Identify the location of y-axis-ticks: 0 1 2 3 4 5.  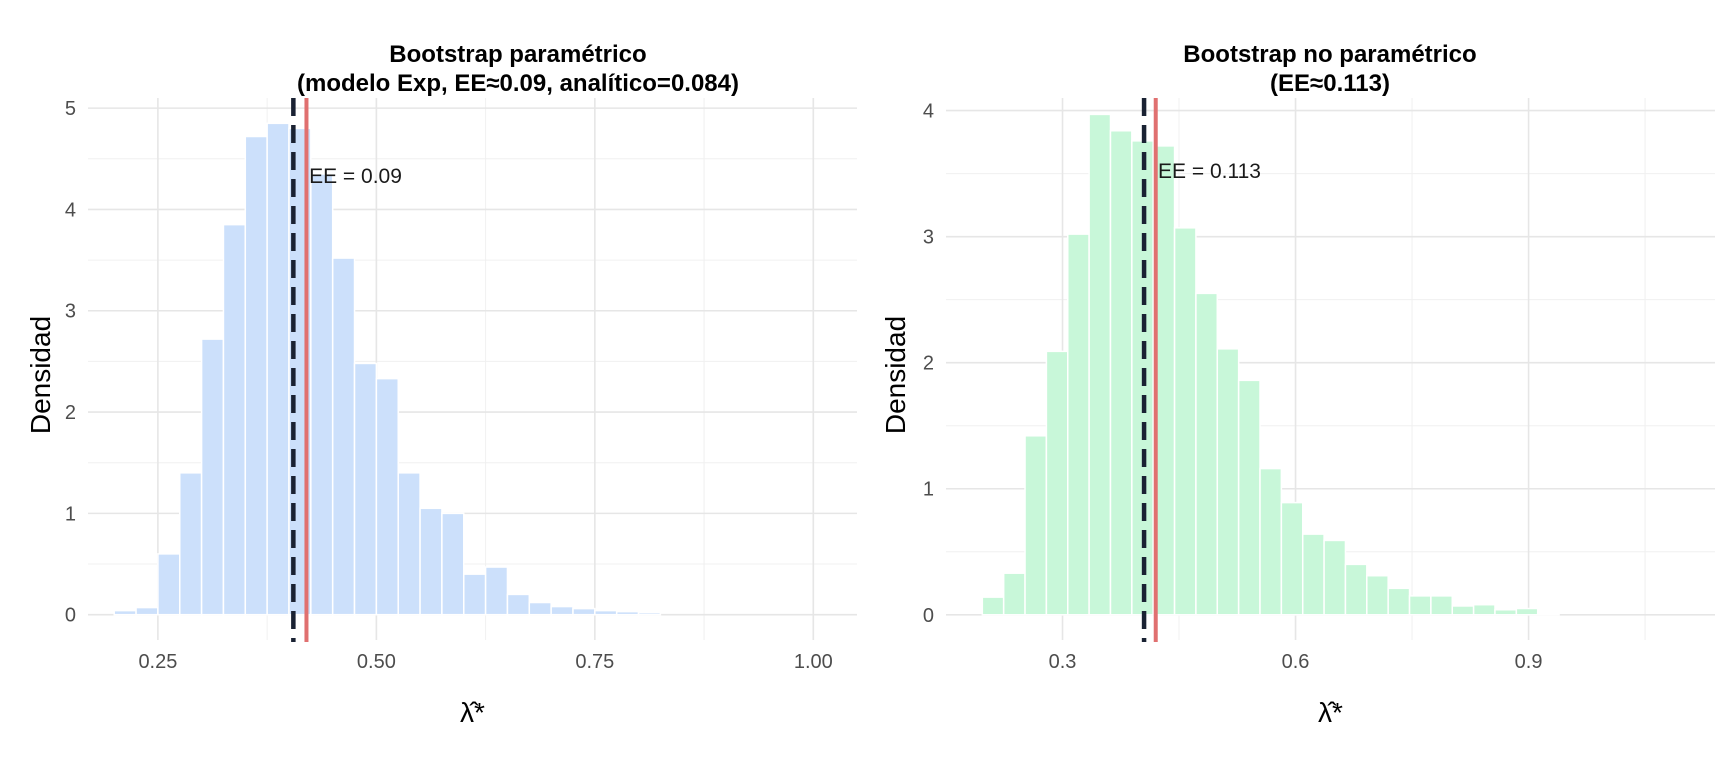
(70, 362).